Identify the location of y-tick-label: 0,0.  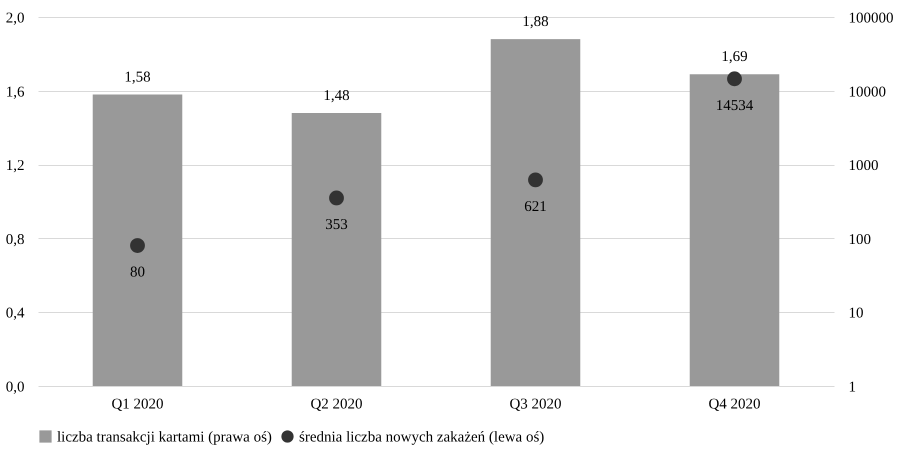
(15, 388).